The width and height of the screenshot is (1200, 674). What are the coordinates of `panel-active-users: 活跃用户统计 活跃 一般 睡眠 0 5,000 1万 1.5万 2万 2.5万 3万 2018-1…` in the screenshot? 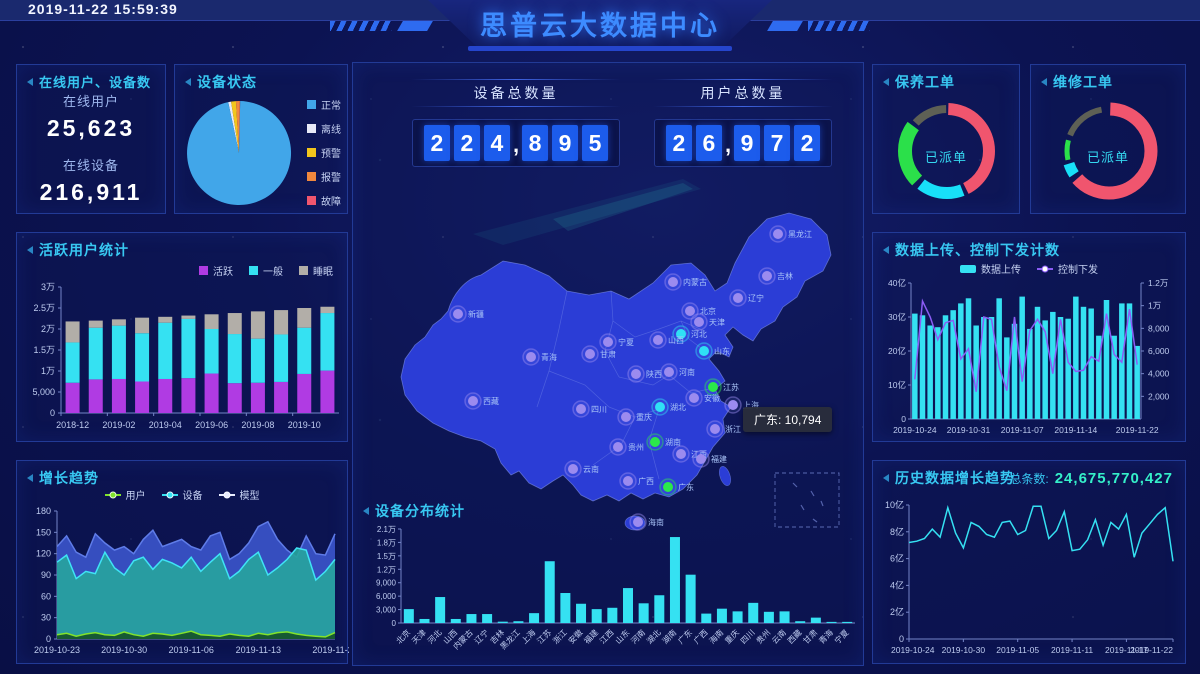 It's located at (182, 337).